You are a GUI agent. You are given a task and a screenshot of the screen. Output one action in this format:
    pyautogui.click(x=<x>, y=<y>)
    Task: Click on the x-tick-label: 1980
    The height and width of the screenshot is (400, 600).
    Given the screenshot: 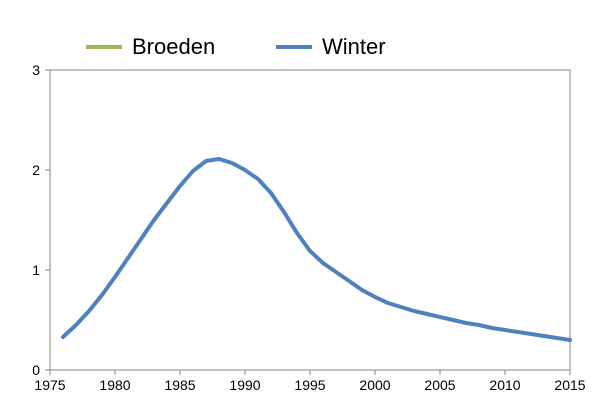 What is the action you would take?
    pyautogui.click(x=114, y=385)
    